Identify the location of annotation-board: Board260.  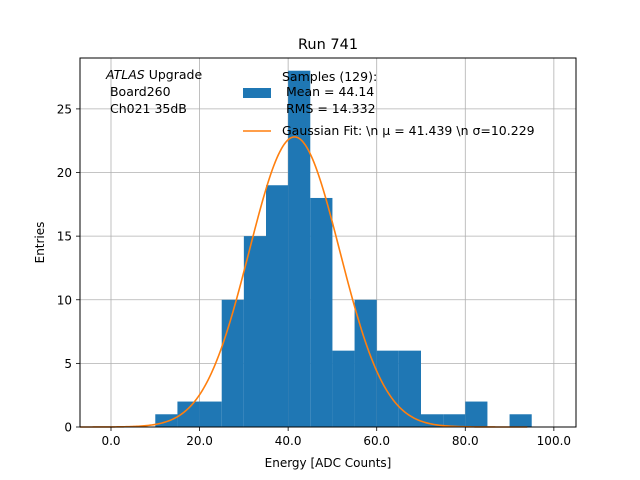
(138, 91).